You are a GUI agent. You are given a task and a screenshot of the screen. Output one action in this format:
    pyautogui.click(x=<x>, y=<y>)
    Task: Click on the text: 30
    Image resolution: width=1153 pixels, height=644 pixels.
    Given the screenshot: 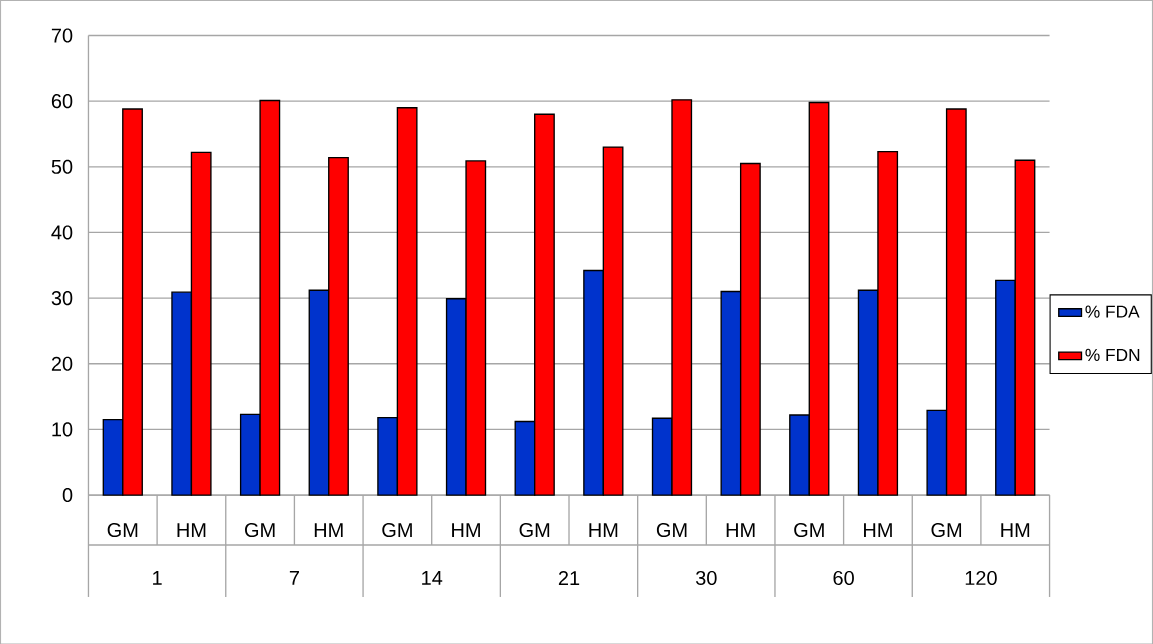 What is the action you would take?
    pyautogui.click(x=706, y=577)
    